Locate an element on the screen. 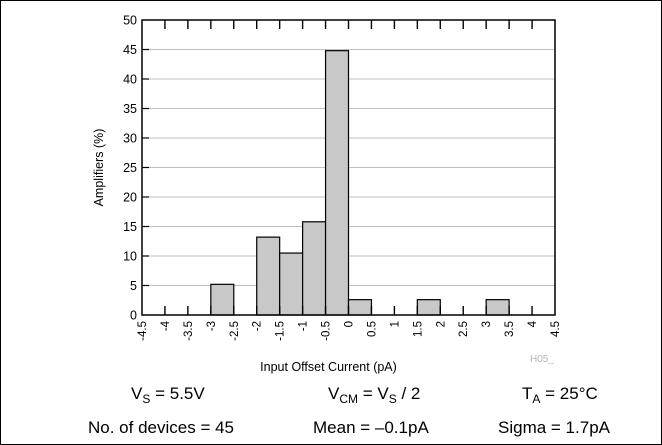 This screenshot has width=662, height=445. common-mode-voltage-condition: VCM = VS / 2 is located at coordinates (374, 395).